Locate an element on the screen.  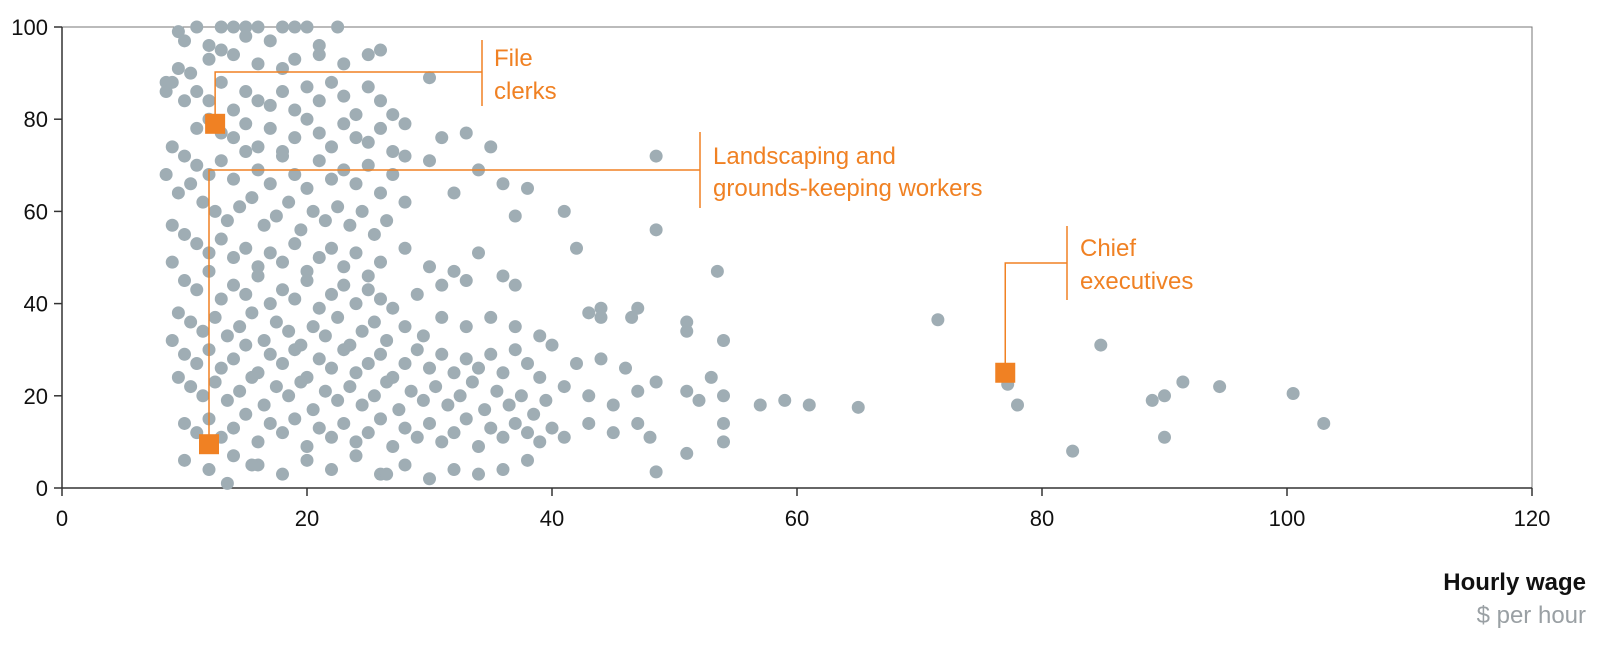
x-tick-label: 20 is located at coordinates (307, 518).